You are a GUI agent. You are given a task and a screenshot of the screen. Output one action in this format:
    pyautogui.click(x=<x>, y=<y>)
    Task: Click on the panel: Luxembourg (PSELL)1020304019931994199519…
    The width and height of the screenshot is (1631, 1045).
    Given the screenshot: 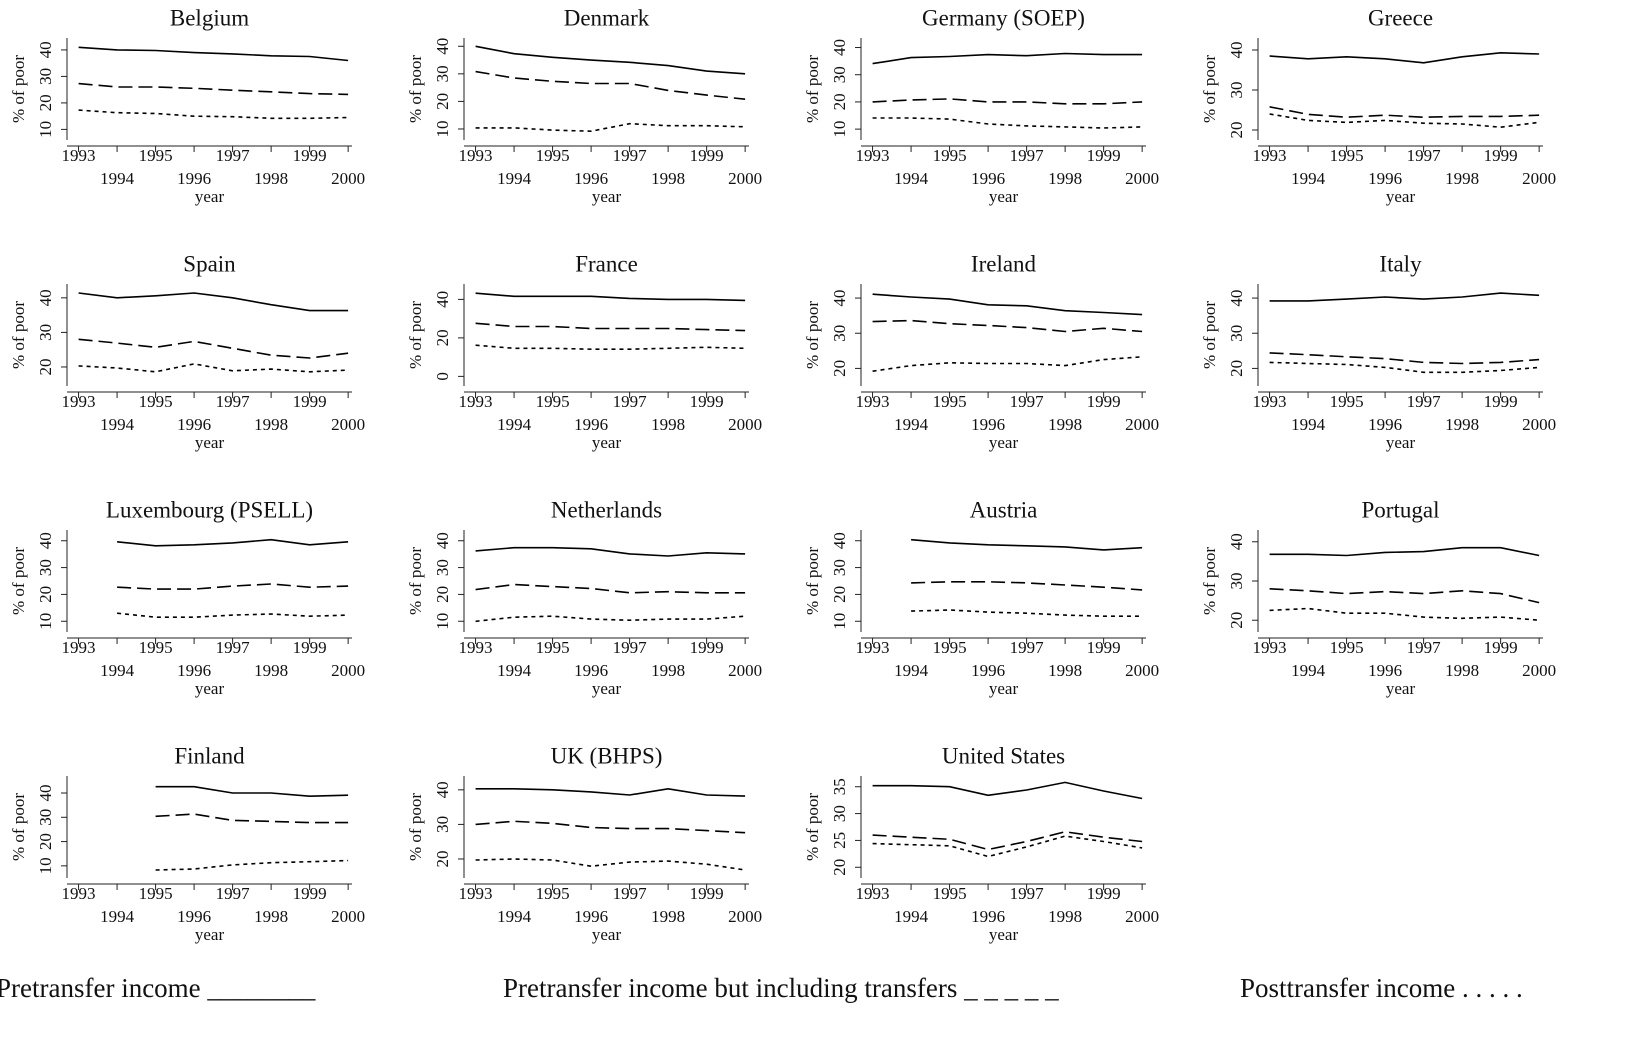 What is the action you would take?
    pyautogui.click(x=187, y=597)
    